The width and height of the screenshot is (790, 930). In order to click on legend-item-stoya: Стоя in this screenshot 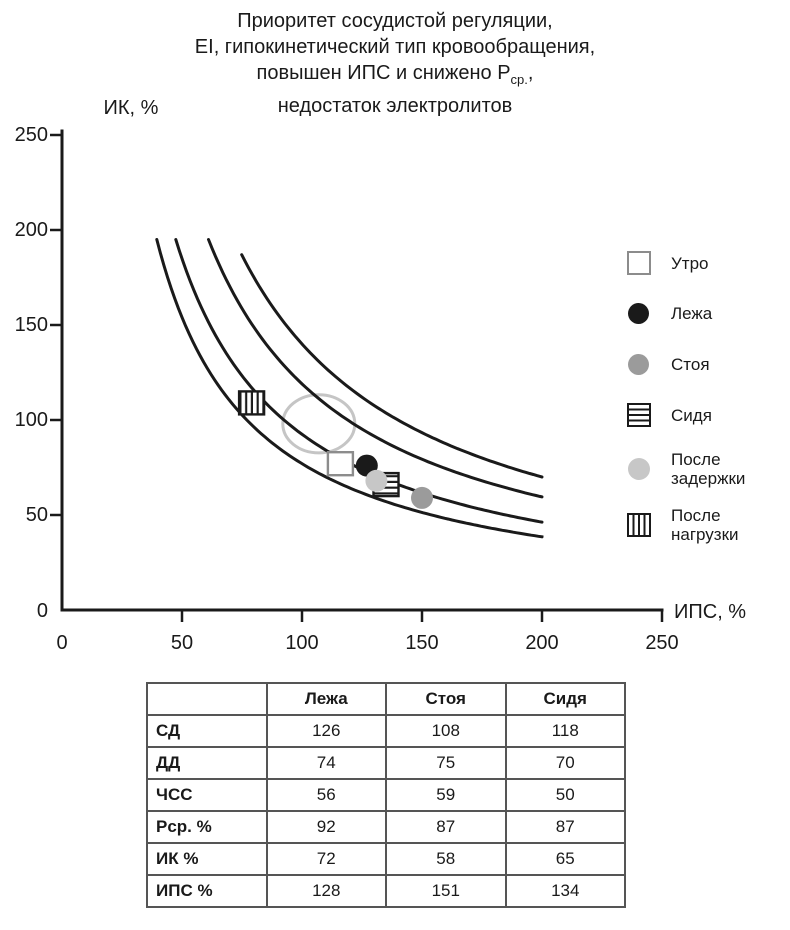, I will do `click(708, 364)`.